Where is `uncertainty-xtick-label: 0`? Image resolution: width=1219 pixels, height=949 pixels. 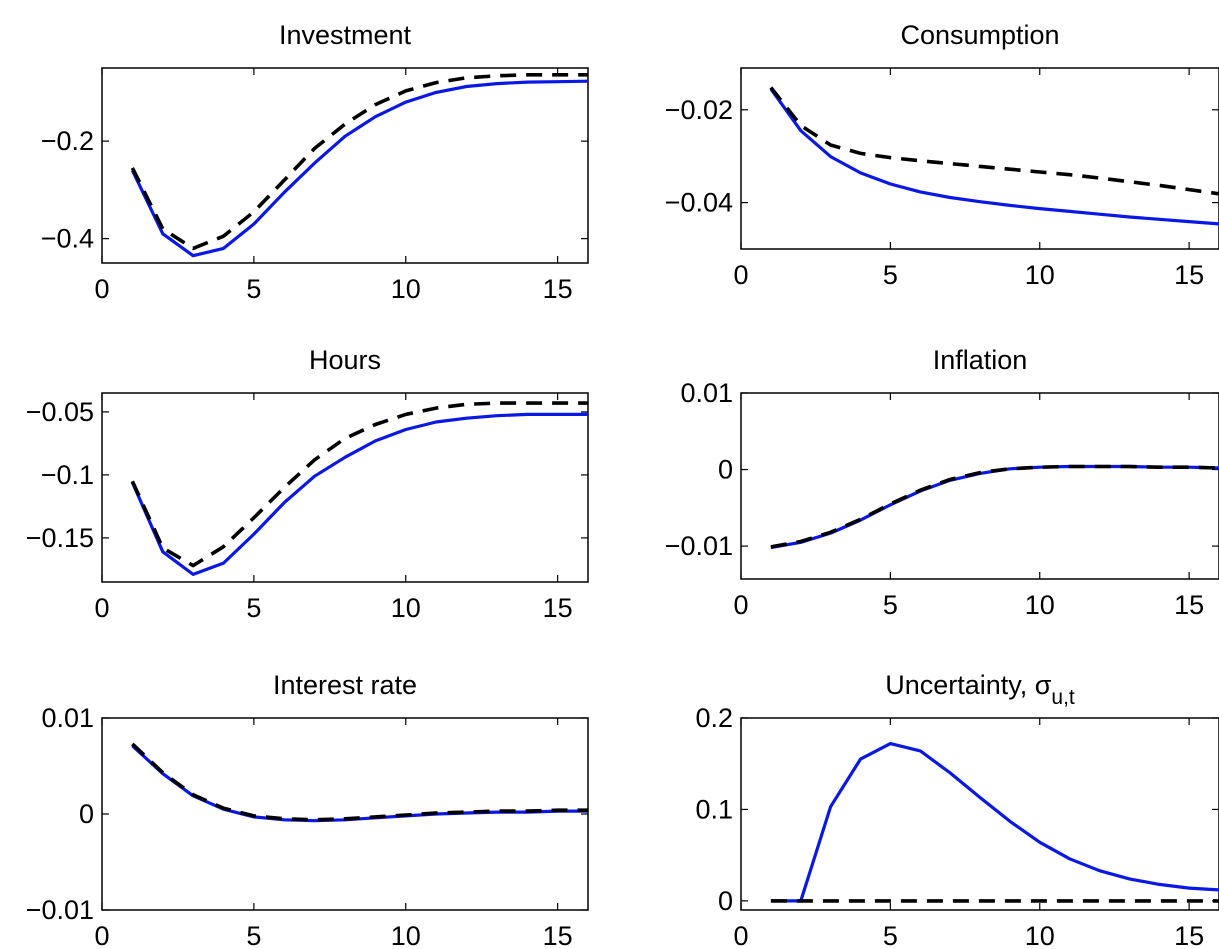 uncertainty-xtick-label: 0 is located at coordinates (740, 935).